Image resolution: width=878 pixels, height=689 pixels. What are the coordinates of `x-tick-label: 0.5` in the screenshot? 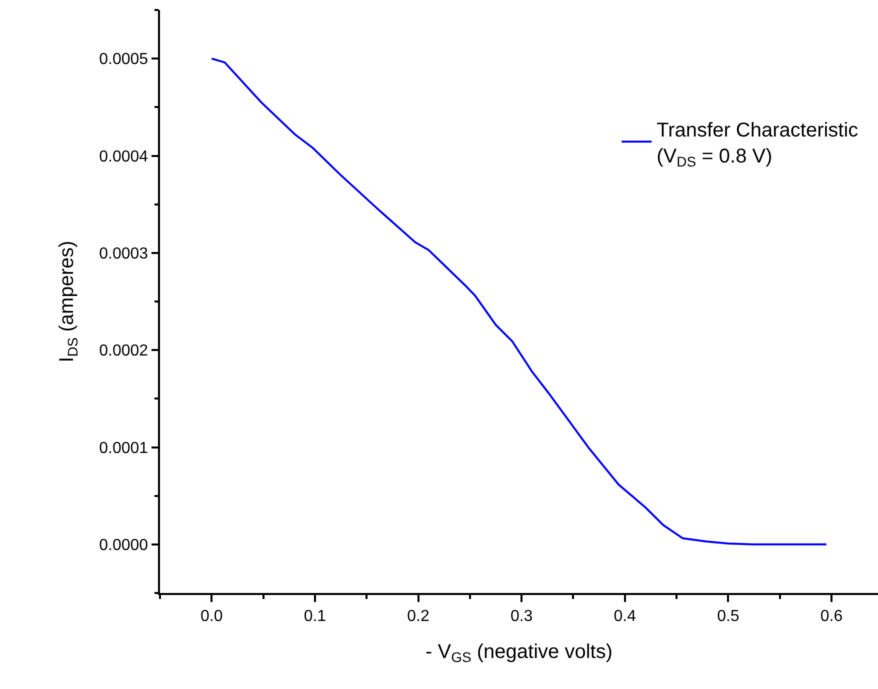 It's located at (728, 616).